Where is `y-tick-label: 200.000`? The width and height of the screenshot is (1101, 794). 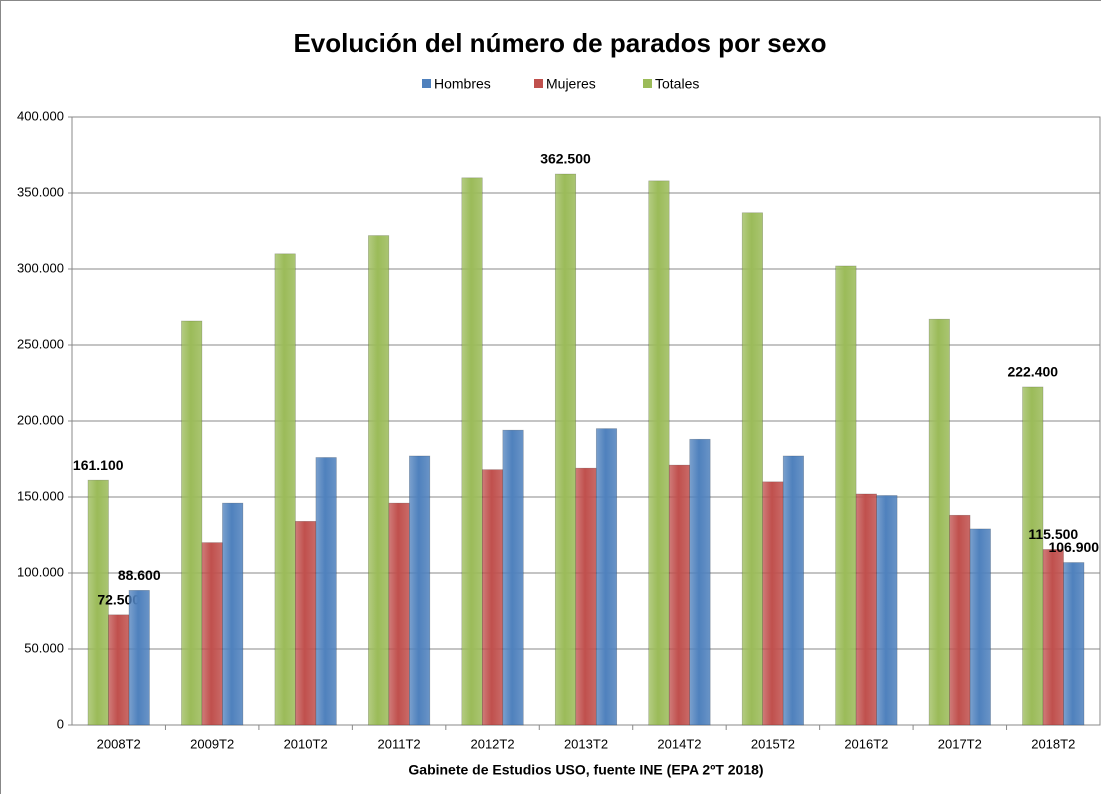
y-tick-label: 200.000 is located at coordinates (40, 419).